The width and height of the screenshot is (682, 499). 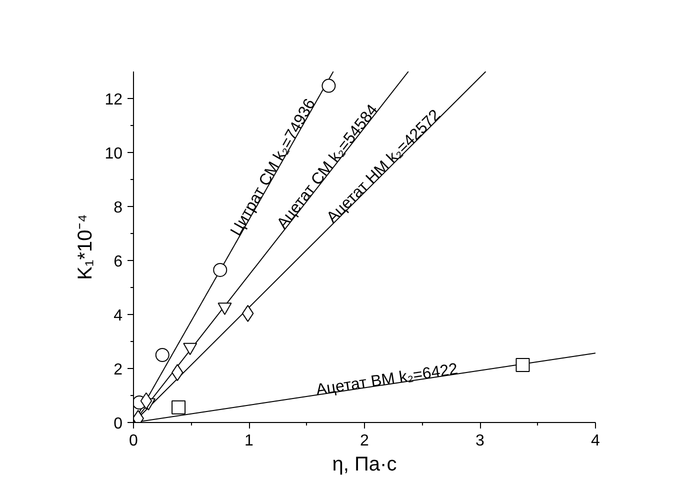 What do you see at coordinates (365, 441) in the screenshot?
I see `x-tick-label: 2` at bounding box center [365, 441].